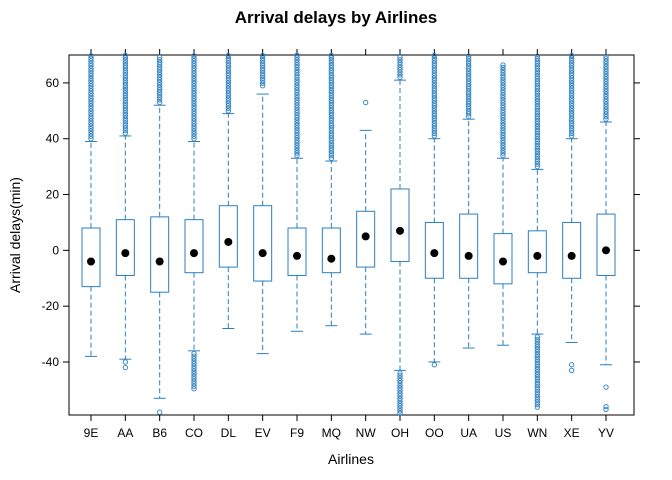 This screenshot has width=672, height=480. I want to click on iqr-box, so click(606, 244).